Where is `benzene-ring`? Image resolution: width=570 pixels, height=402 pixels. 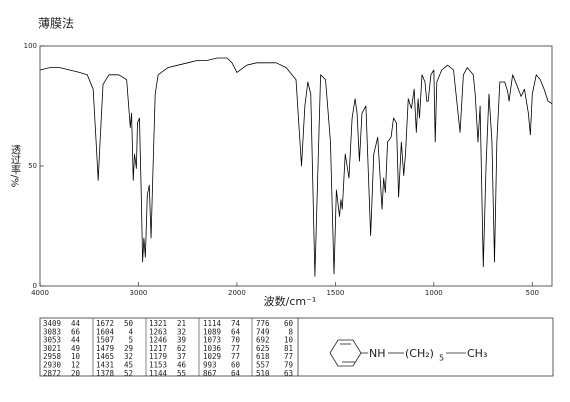
benzene-ring is located at coordinates (345, 353).